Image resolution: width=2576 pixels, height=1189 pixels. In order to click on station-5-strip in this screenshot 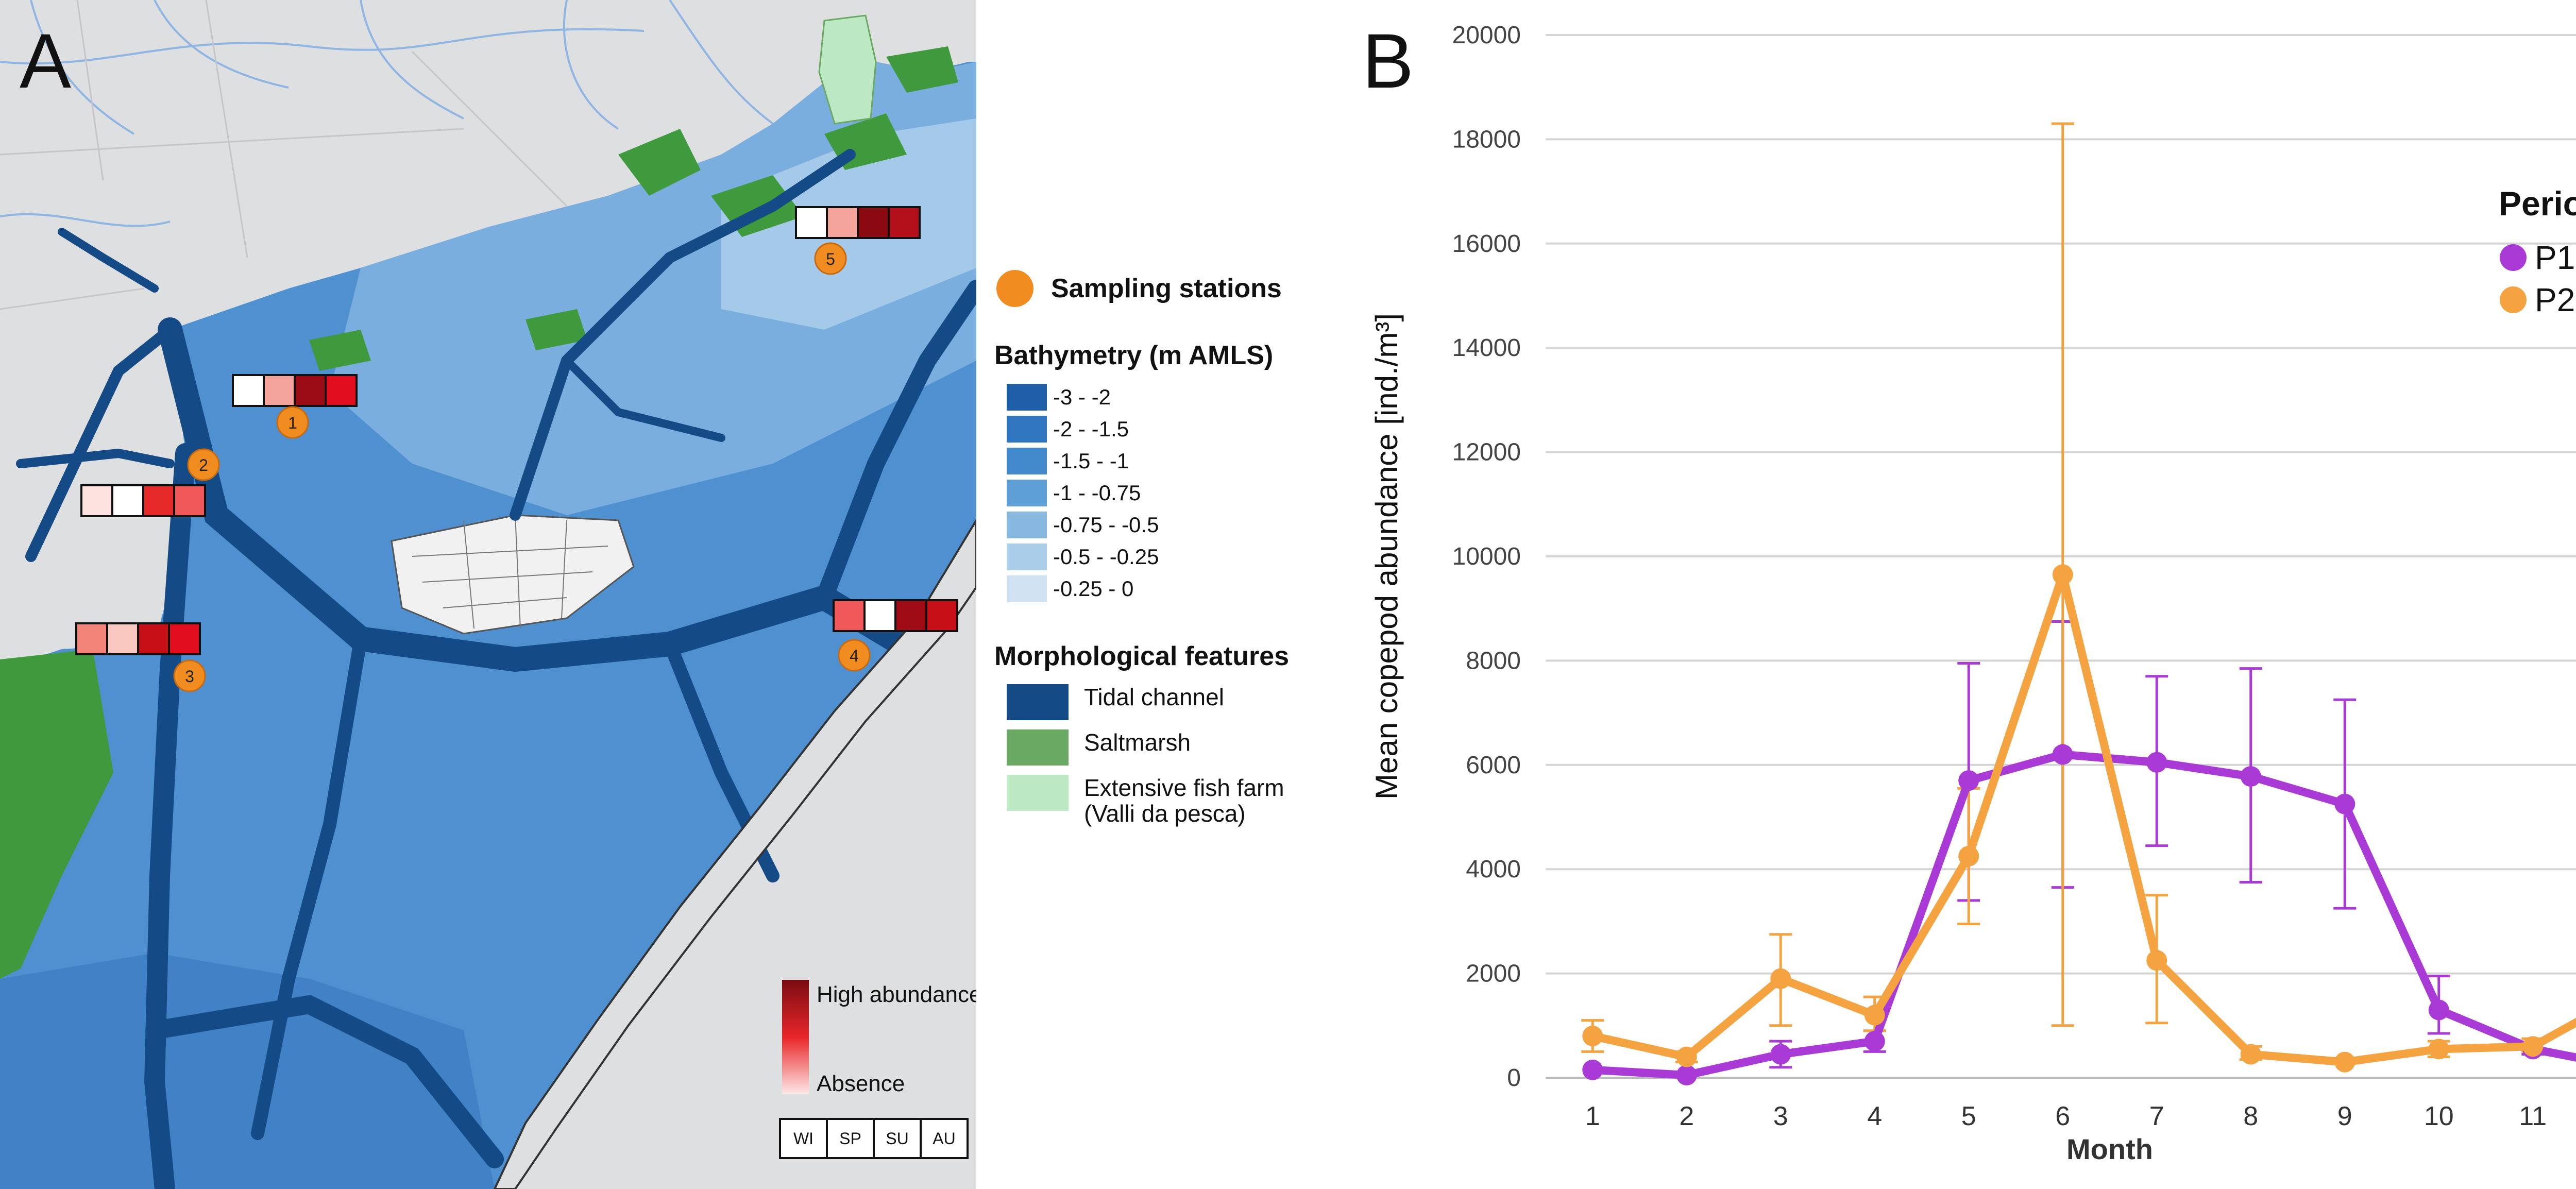, I will do `click(858, 222)`.